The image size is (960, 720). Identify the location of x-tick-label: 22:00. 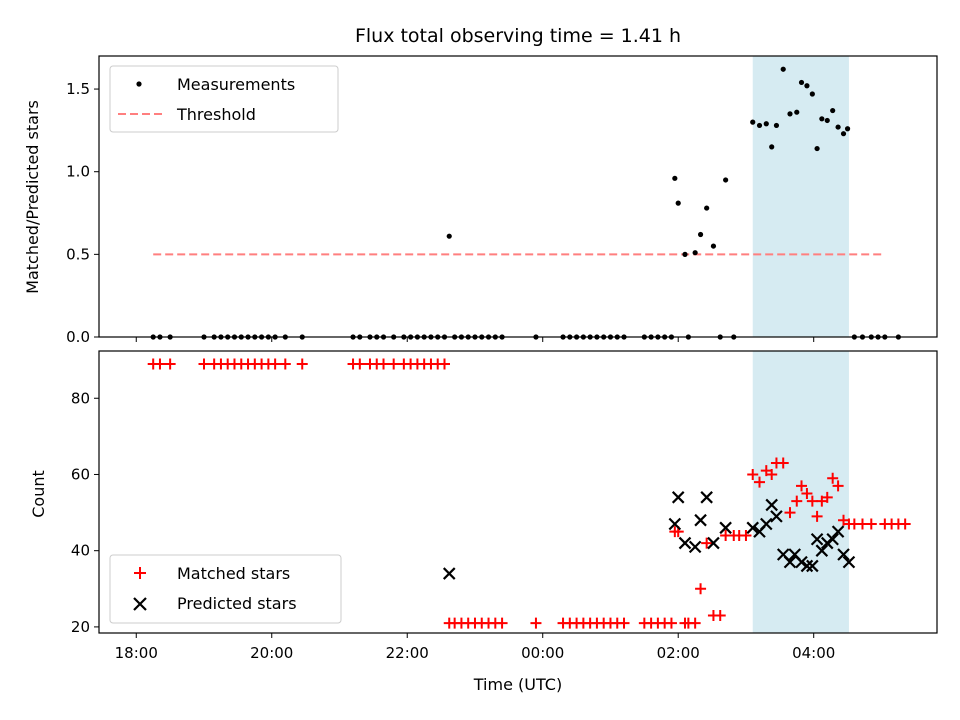
(407, 653).